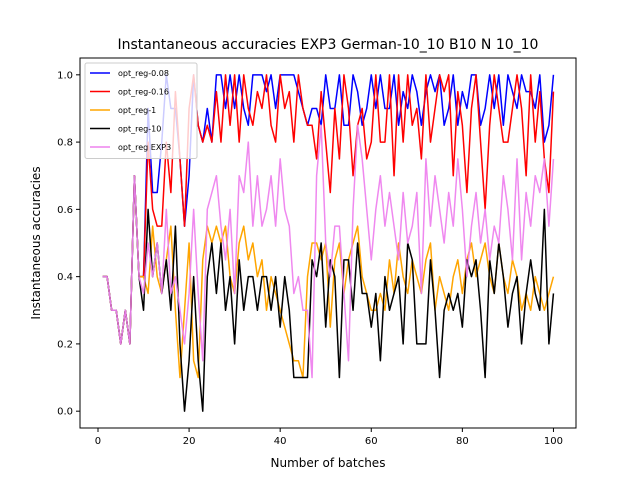 The image size is (640, 484). Describe the element at coordinates (371, 441) in the screenshot. I see `x-tick-label: 60` at that location.